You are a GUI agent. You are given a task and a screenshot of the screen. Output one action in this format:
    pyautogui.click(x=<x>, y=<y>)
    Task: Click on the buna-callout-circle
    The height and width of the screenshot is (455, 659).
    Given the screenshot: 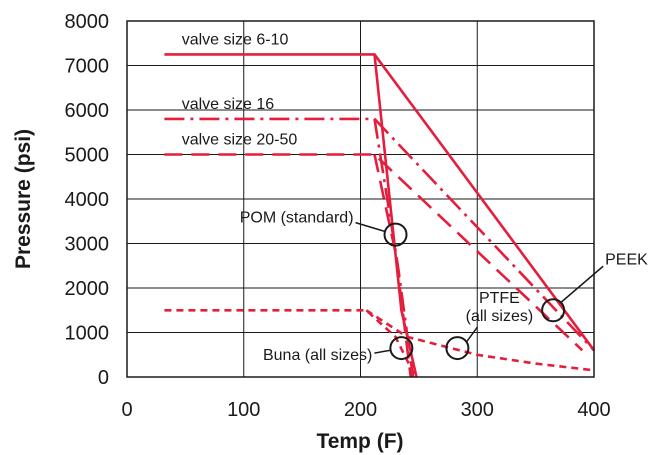 What is the action you would take?
    pyautogui.click(x=401, y=348)
    